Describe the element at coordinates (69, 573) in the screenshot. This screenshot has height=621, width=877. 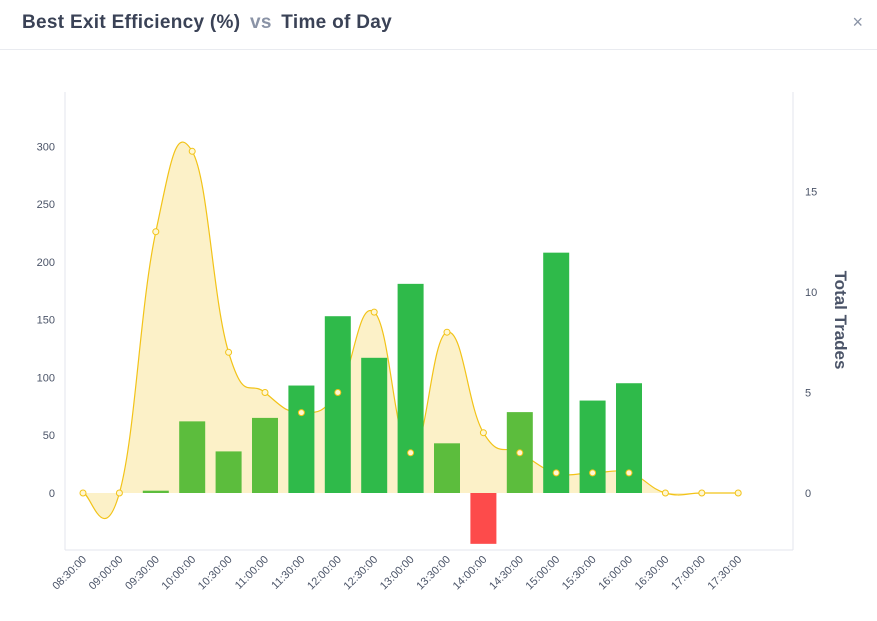
I see `x-tick-08:30:00: 08:30:00` at that location.